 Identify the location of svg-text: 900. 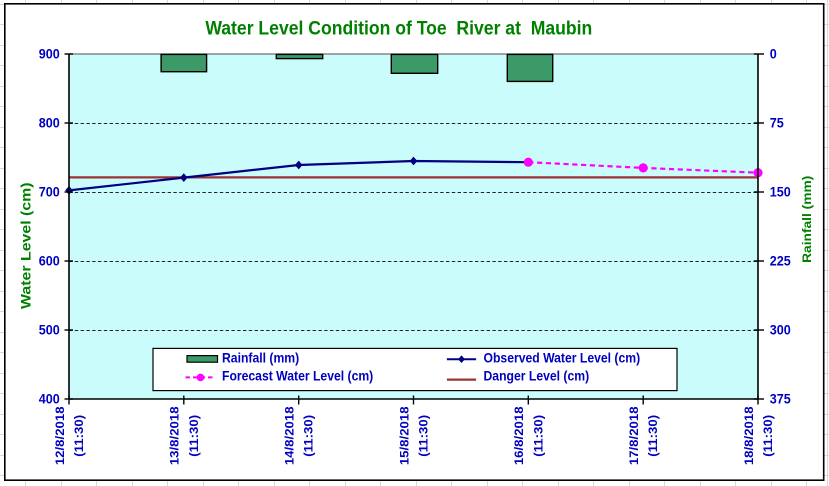
(49, 54).